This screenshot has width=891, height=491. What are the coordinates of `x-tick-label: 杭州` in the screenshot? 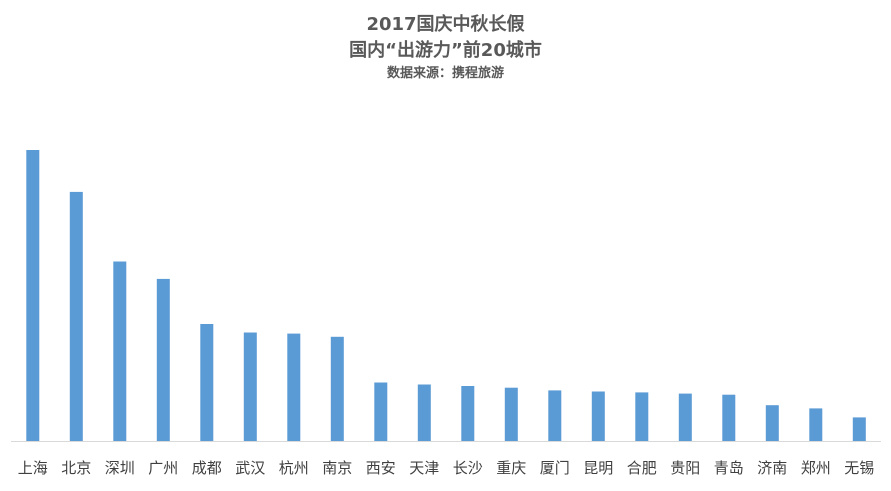 It's located at (294, 468).